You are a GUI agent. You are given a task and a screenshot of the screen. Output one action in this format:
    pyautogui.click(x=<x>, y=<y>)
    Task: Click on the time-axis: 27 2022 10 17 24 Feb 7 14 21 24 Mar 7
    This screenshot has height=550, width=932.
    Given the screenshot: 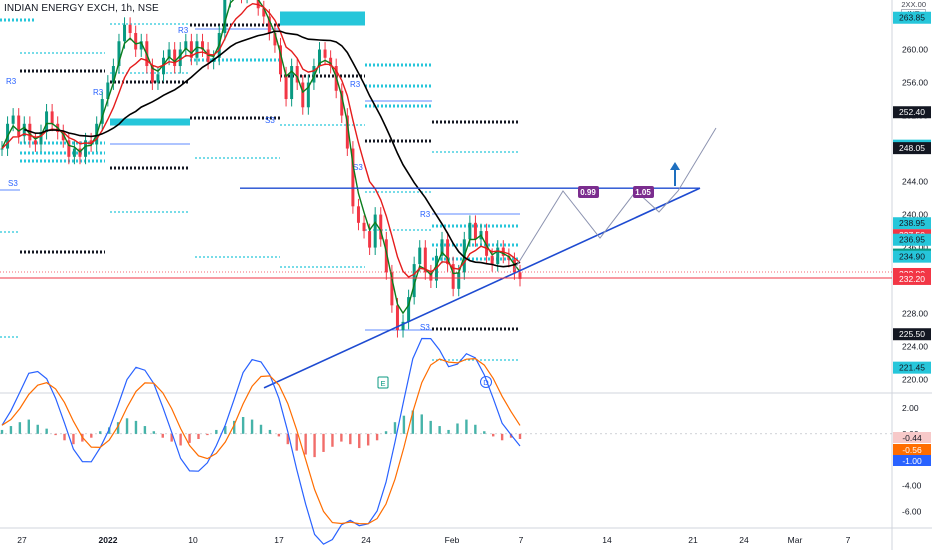 What is the action you would take?
    pyautogui.click(x=433, y=540)
    